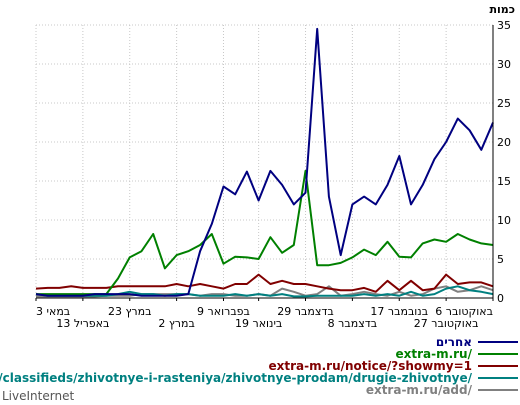  I want to click on watermark: LiveInternet, so click(38, 396).